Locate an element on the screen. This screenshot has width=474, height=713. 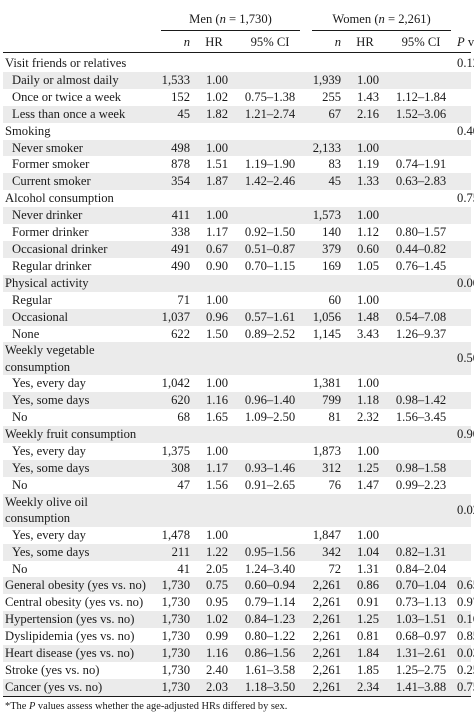
row-label: Physical activity is located at coordinates (79, 283).